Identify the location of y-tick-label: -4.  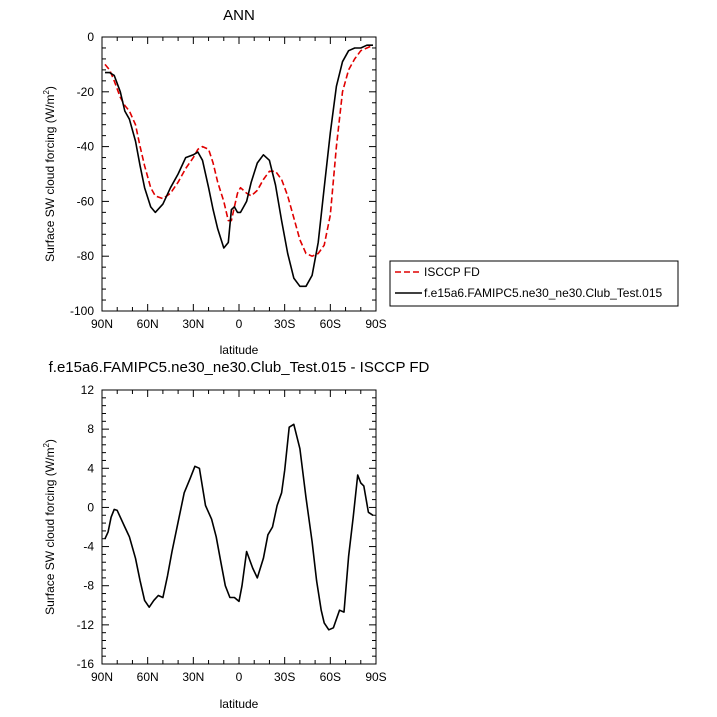
(88, 547).